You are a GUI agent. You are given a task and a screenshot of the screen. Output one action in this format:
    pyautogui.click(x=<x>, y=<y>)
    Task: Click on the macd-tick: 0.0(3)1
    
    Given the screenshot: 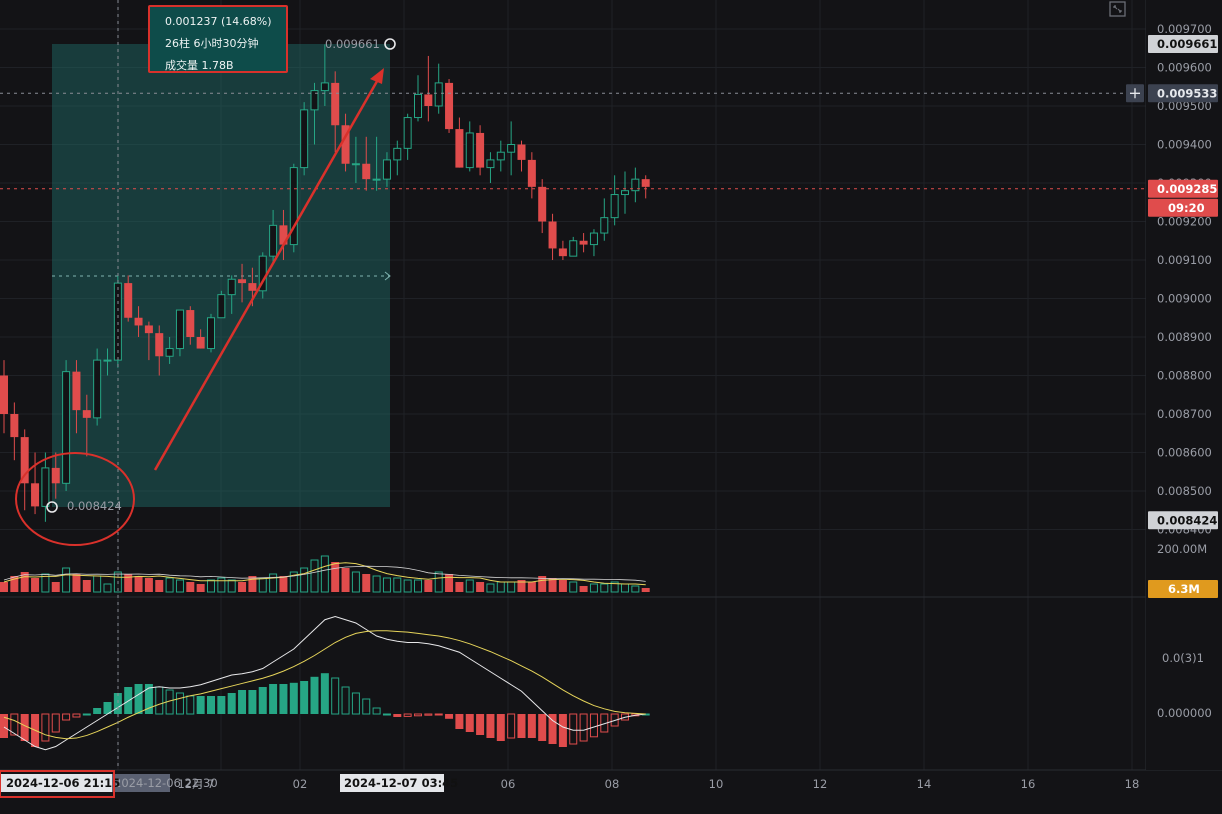 What is the action you would take?
    pyautogui.click(x=1183, y=658)
    